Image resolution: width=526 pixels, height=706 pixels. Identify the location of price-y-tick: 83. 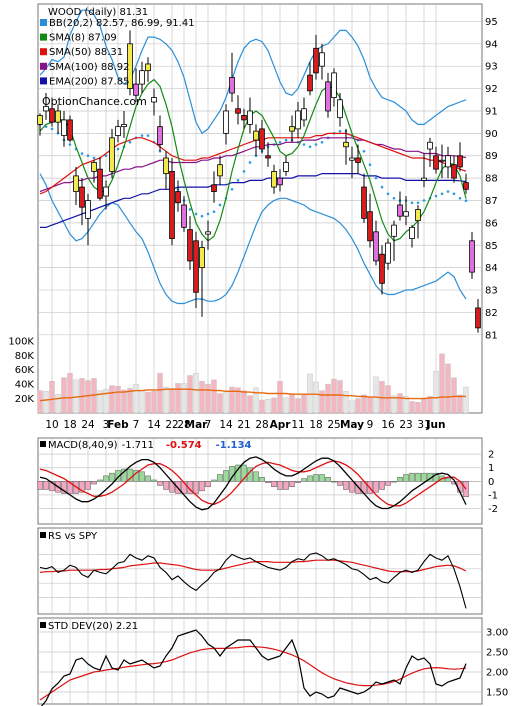
(491, 291).